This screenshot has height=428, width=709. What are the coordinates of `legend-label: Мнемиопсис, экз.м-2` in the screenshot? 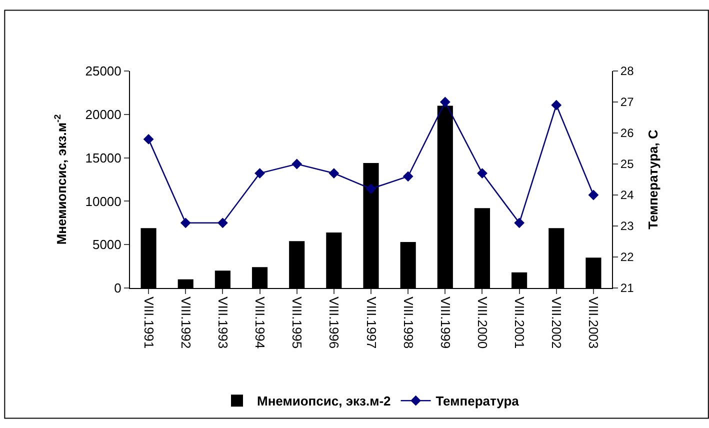 It's located at (324, 401).